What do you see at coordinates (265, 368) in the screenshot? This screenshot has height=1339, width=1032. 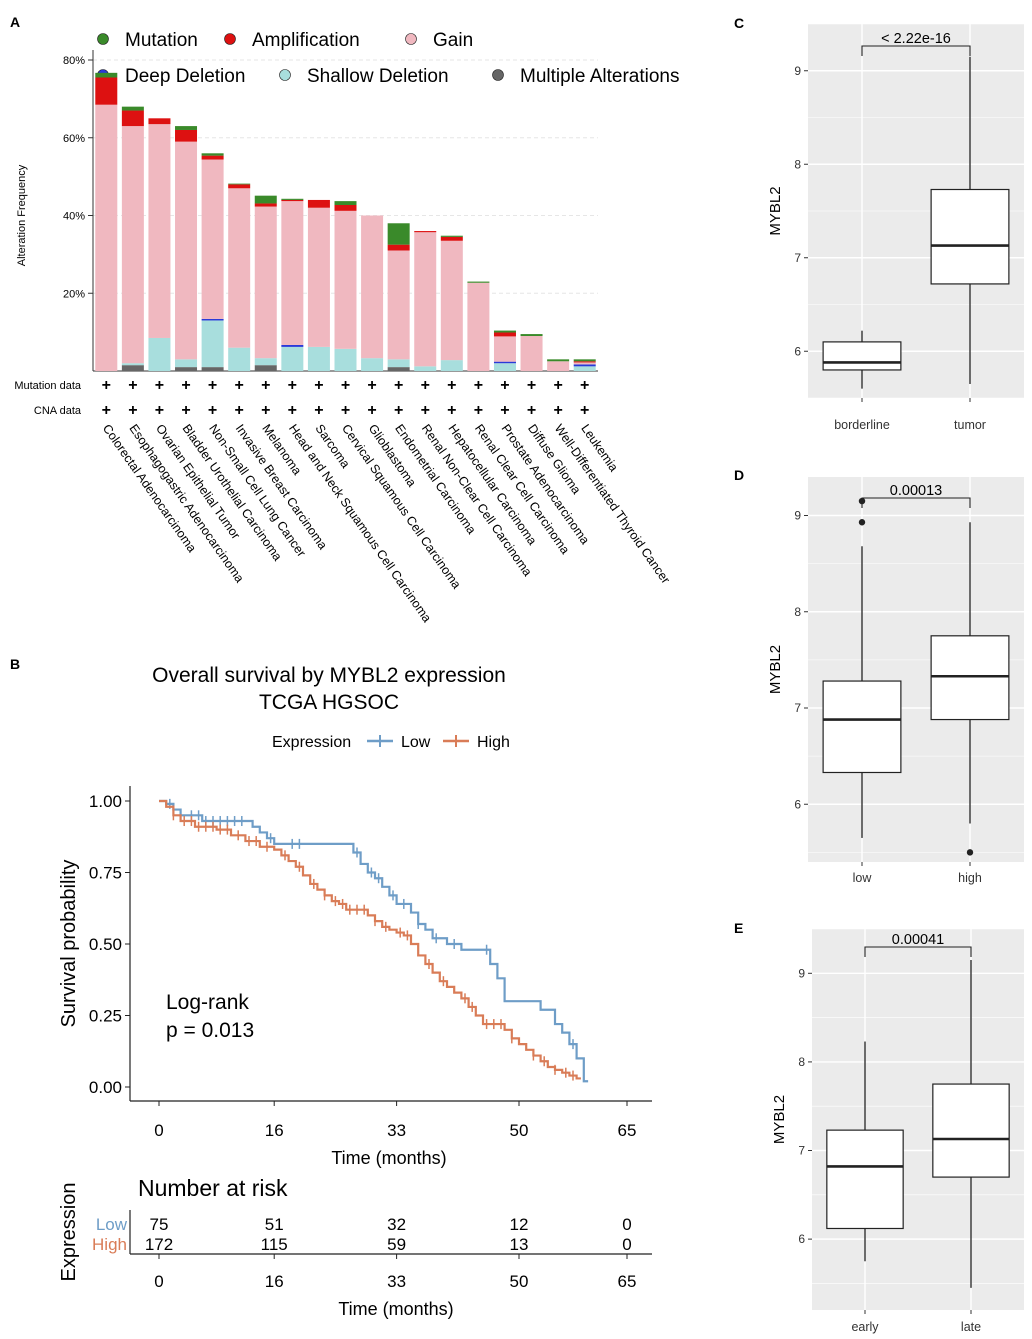 I see `bar-melanoma-multiple` at bounding box center [265, 368].